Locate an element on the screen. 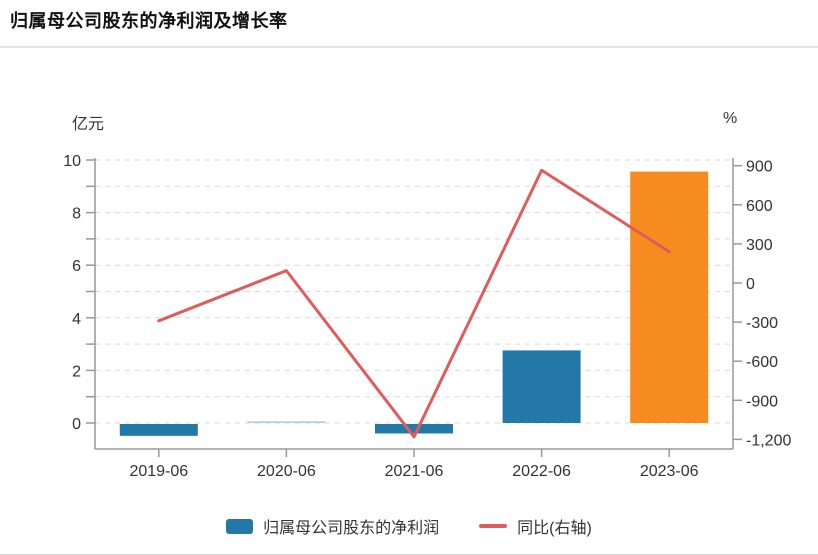 The image size is (818, 555). right-axis-tick-label: 600 is located at coordinates (759, 206).